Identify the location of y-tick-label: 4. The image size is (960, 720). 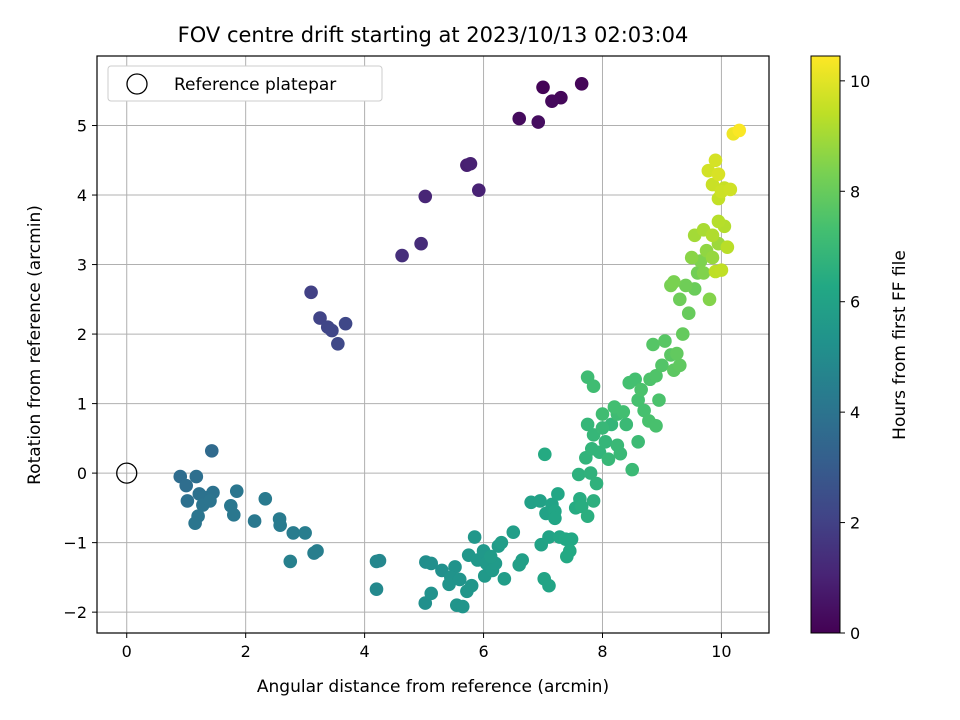
(82, 195).